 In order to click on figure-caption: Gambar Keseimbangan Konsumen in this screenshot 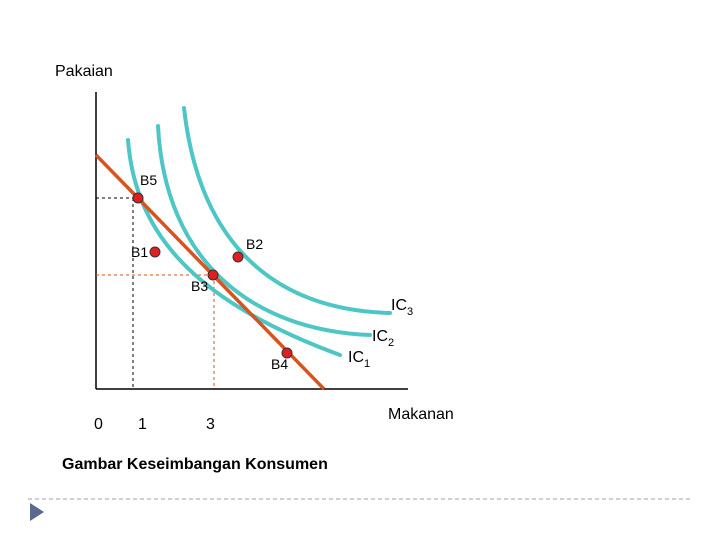, I will do `click(195, 464)`.